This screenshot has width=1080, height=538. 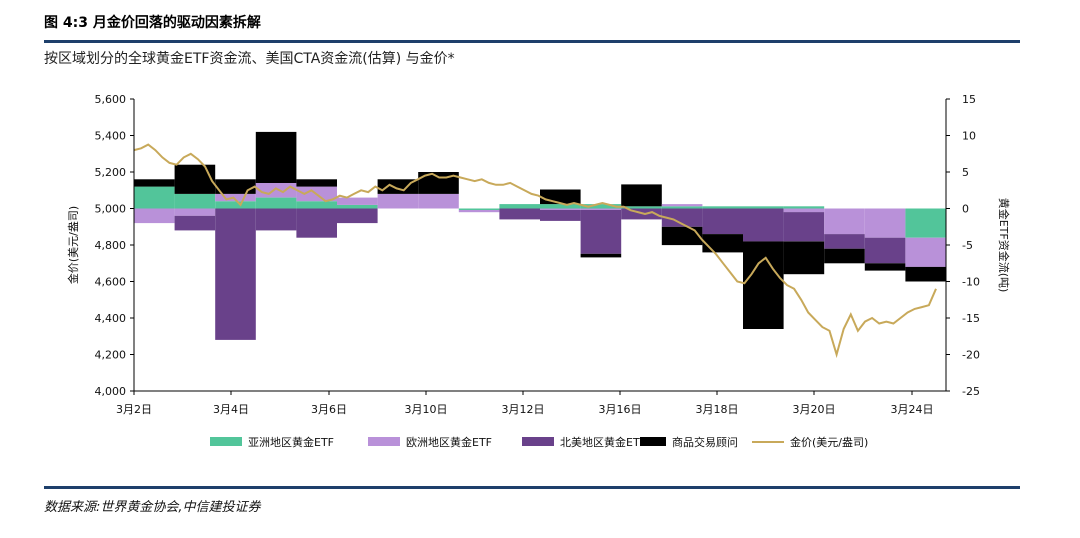 What do you see at coordinates (111, 318) in the screenshot?
I see `left-tick-label-2: 4,400` at bounding box center [111, 318].